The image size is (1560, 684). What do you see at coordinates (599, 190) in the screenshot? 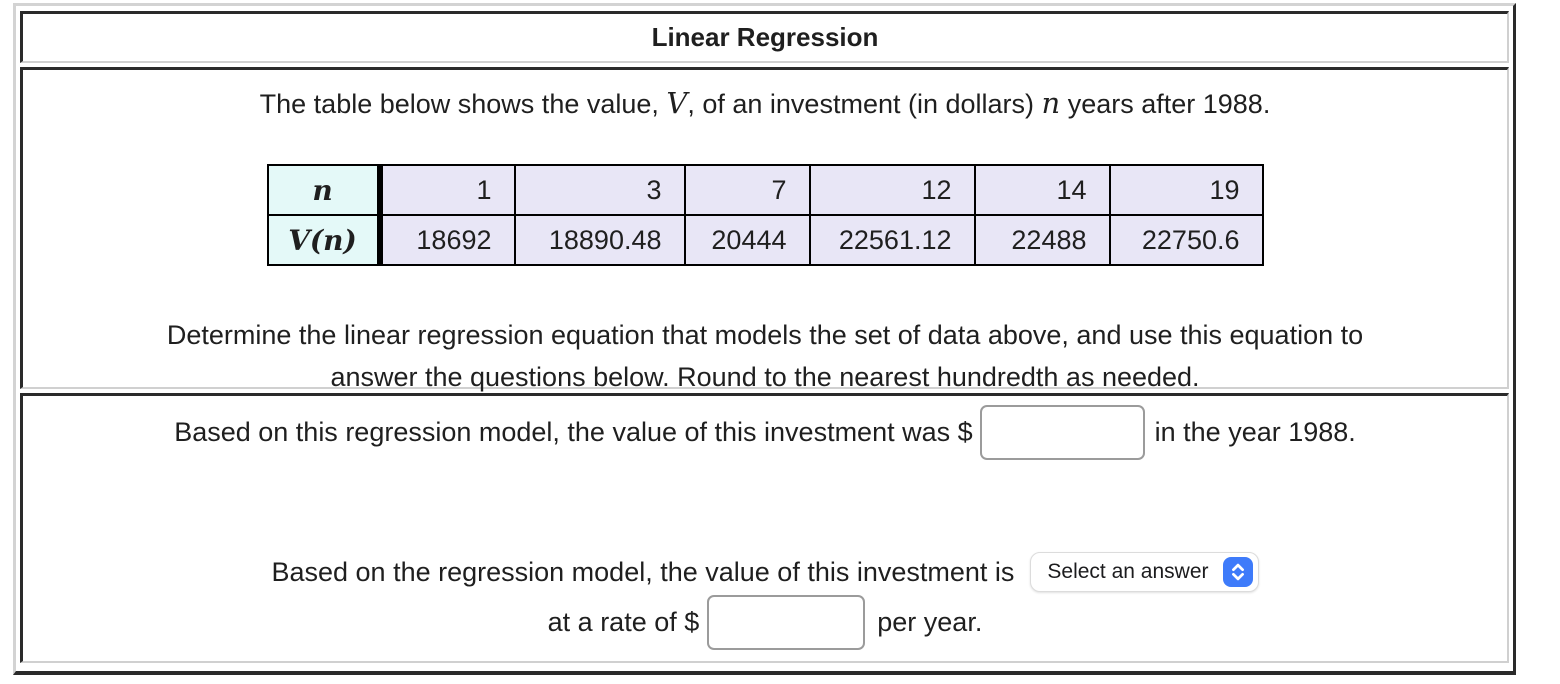
I see `table-cell: 3` at bounding box center [599, 190].